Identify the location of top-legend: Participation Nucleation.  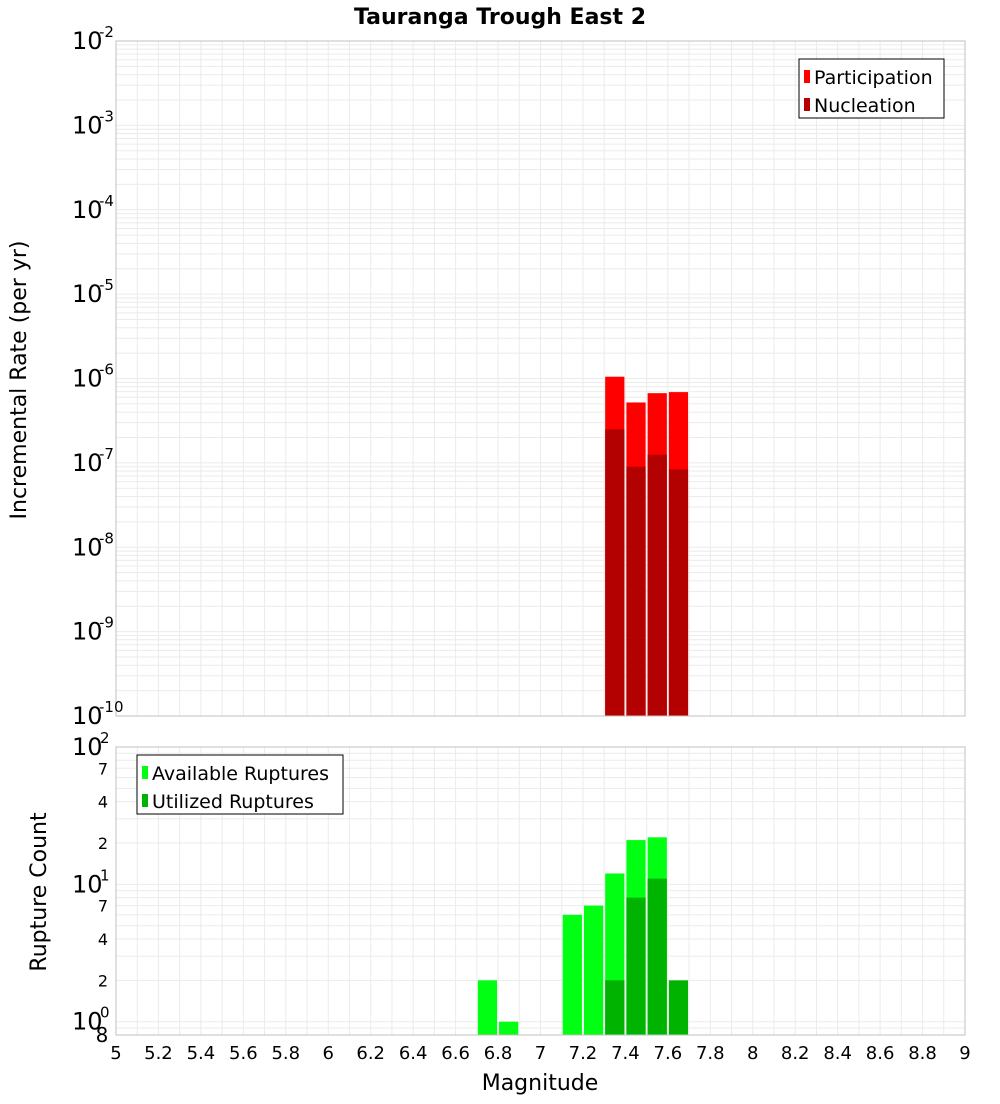
(871, 88).